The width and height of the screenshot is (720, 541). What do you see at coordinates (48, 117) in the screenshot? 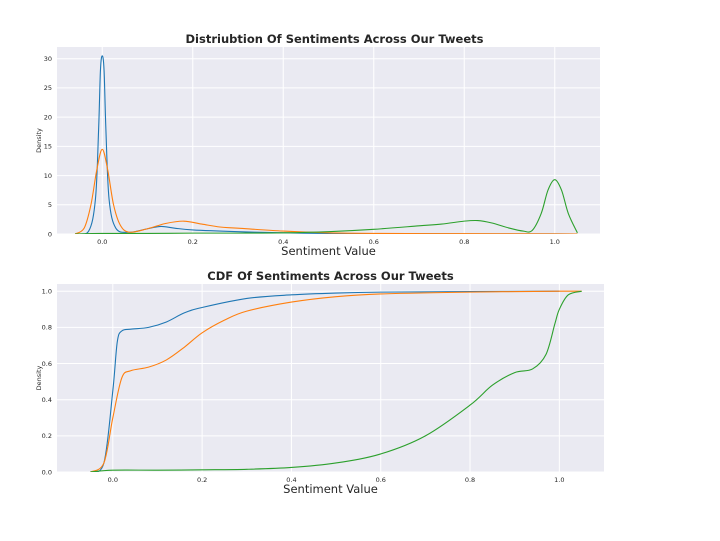
I see `y-tick-label: 20` at bounding box center [48, 117].